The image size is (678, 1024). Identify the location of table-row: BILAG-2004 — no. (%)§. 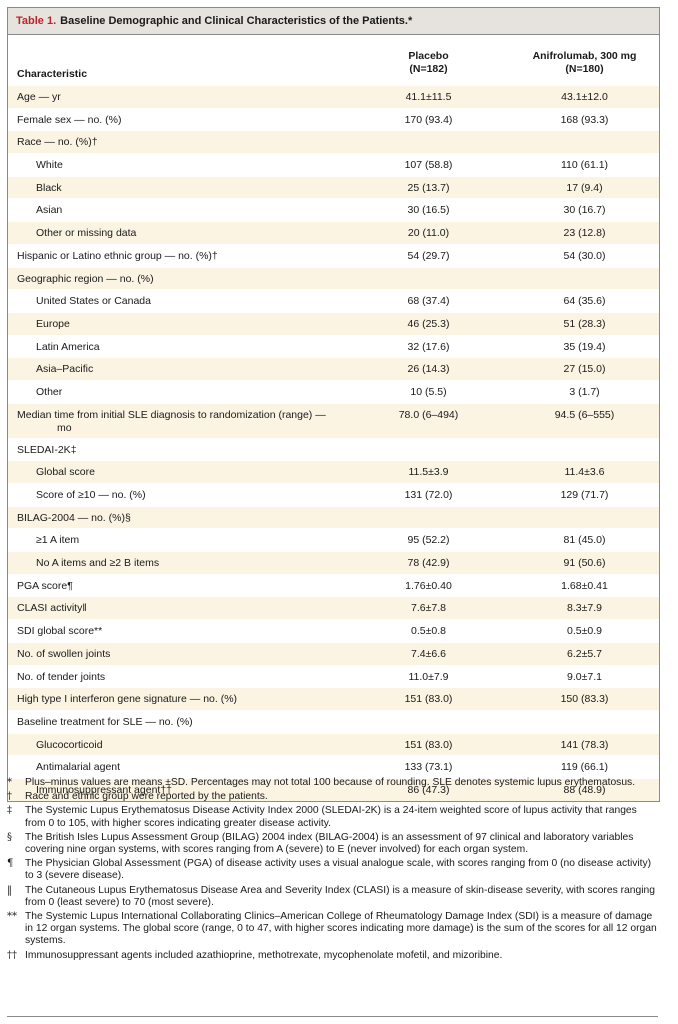
(333, 517).